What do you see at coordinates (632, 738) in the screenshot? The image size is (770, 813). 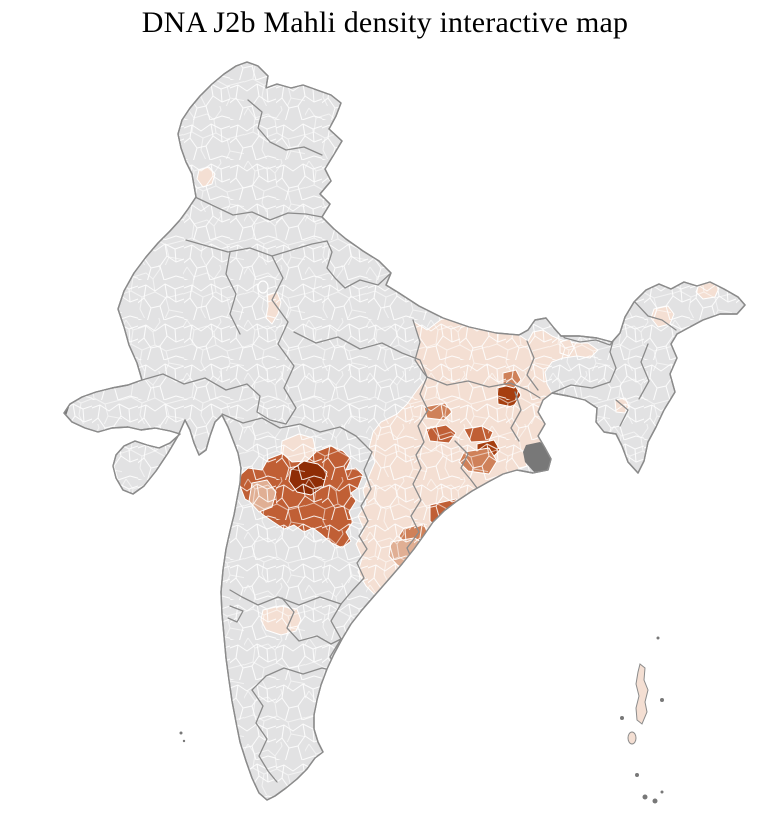 I see `andaman-south-island` at bounding box center [632, 738].